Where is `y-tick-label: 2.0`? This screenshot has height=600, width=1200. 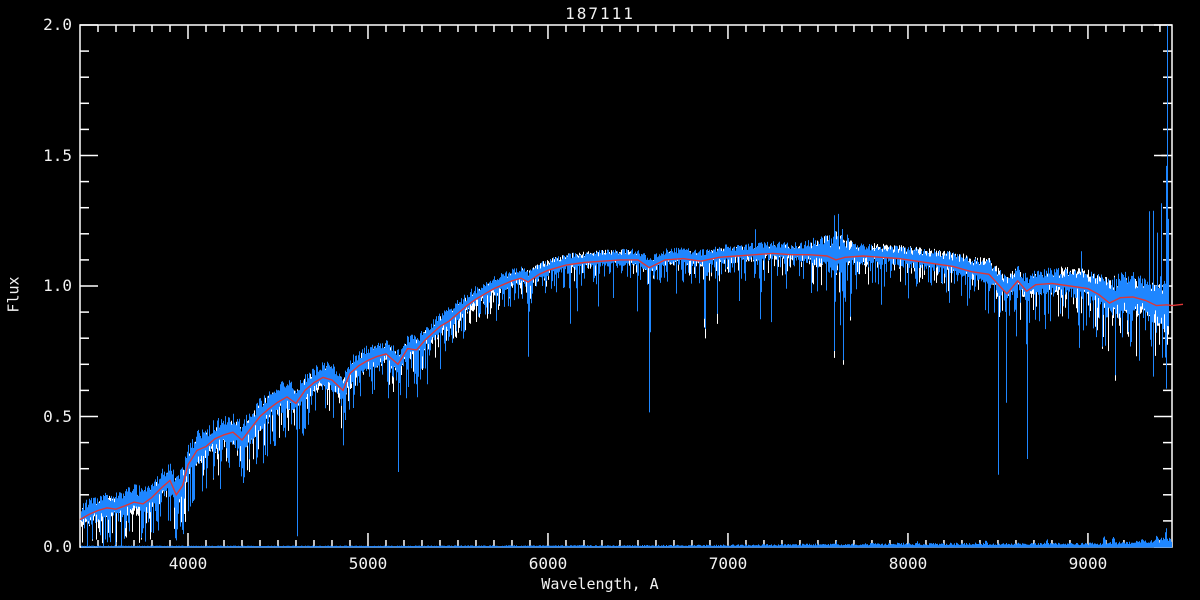 y-tick-label: 2.0 is located at coordinates (57, 24).